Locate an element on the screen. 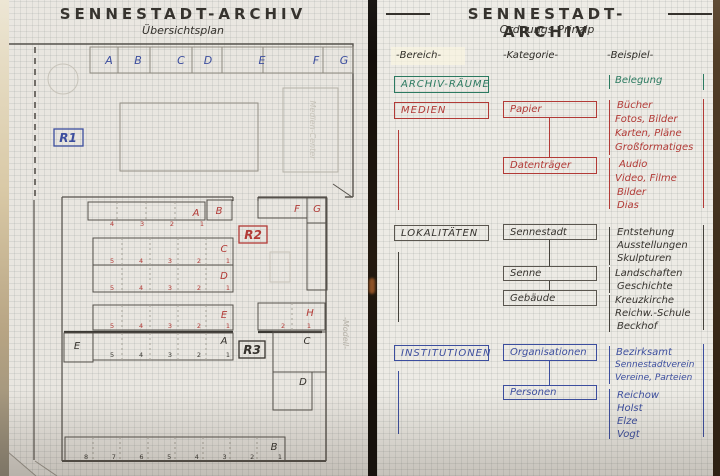 Image resolution: width=720 pixels, height=476 pixels. margin-bar-archivraeume is located at coordinates (704, 82).